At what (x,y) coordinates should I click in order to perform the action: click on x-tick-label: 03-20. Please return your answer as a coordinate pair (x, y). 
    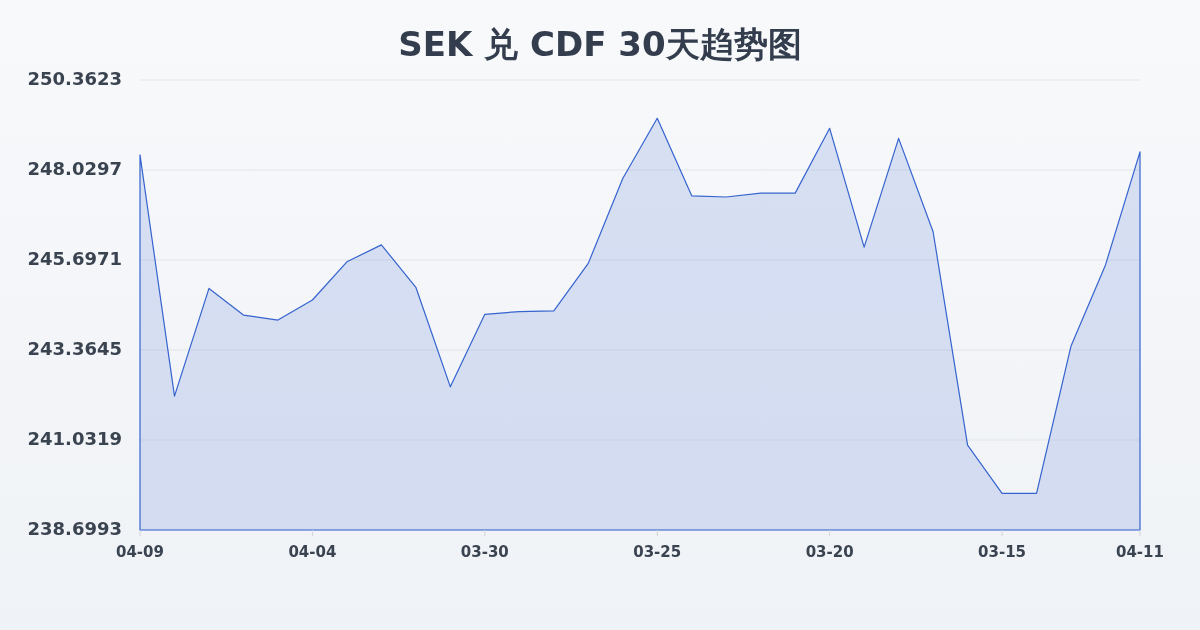
    Looking at the image, I should click on (829, 551).